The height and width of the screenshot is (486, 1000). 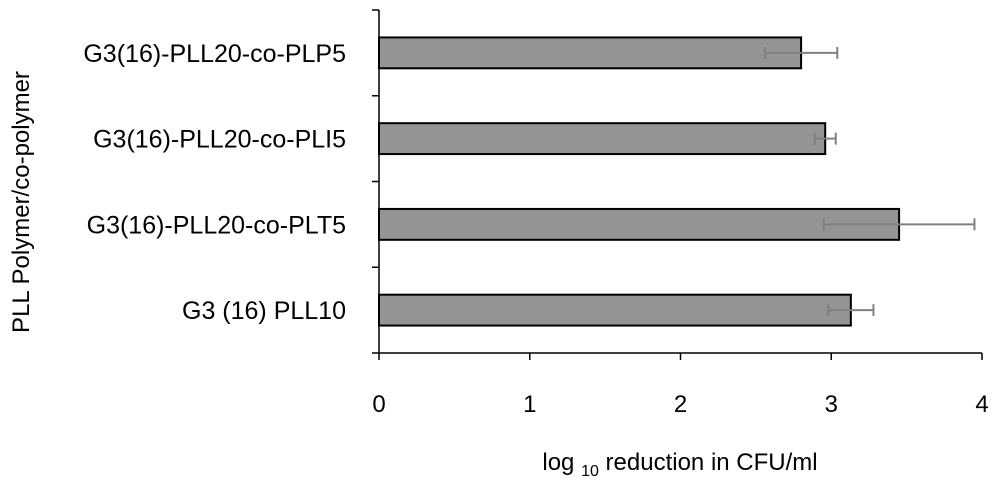 I want to click on category-label: G3(16)-PLL20-co-PLP5, so click(x=214, y=54).